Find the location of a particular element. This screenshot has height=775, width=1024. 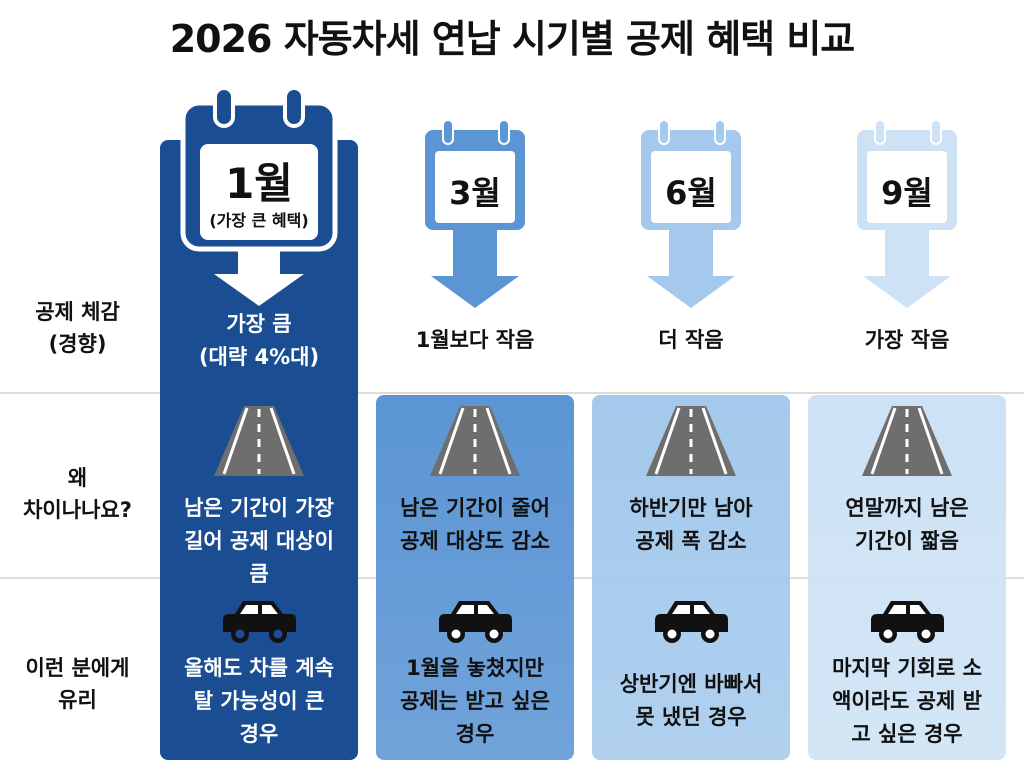

row-label-reason: 왜 차이나나요? is located at coordinates (77, 494).